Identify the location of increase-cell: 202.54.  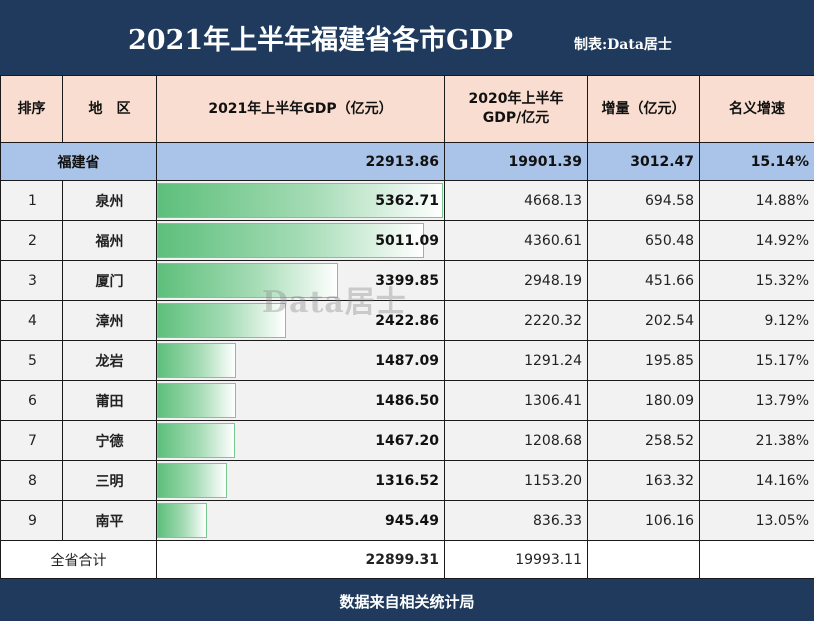
(644, 321).